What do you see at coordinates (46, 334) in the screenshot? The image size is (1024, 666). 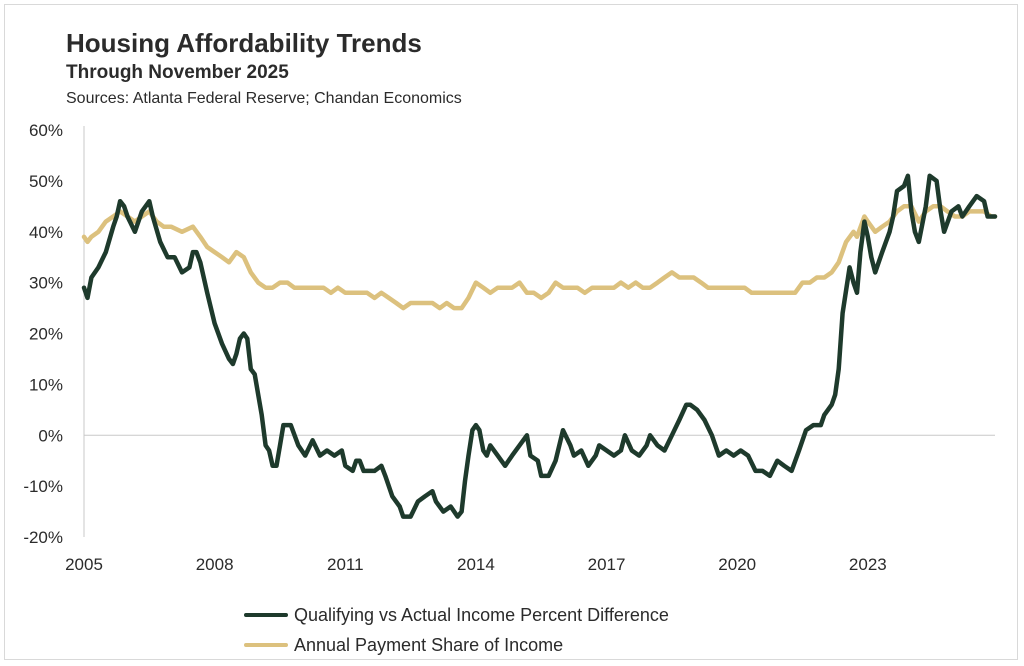 I see `y-tick-label: 20%` at bounding box center [46, 334].